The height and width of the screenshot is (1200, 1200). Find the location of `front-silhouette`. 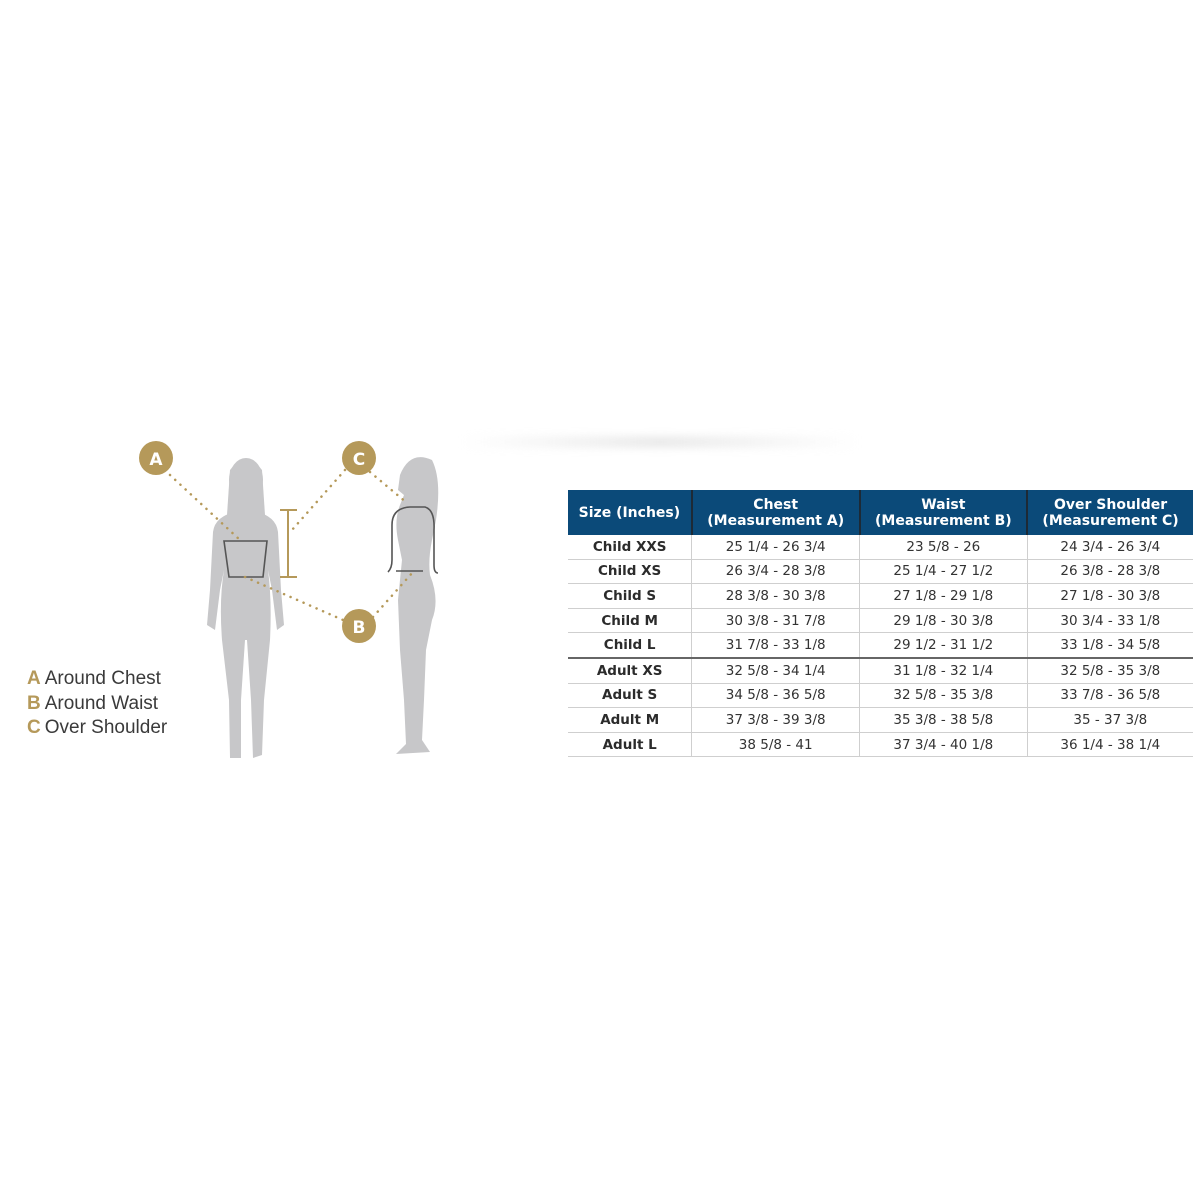

front-silhouette is located at coordinates (245, 608).